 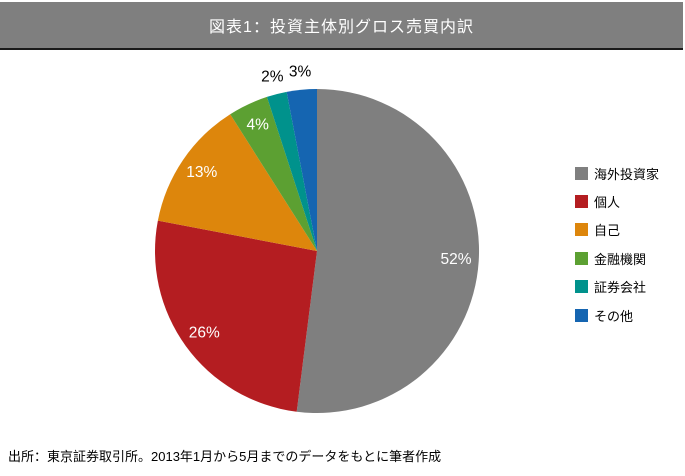 I want to click on legend-label: 個人, so click(x=607, y=203).